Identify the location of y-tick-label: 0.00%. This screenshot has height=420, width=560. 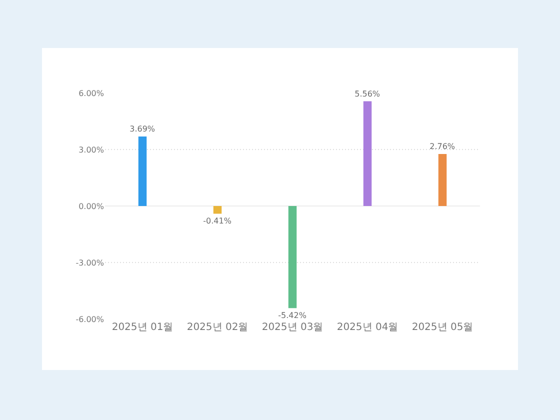
(91, 206).